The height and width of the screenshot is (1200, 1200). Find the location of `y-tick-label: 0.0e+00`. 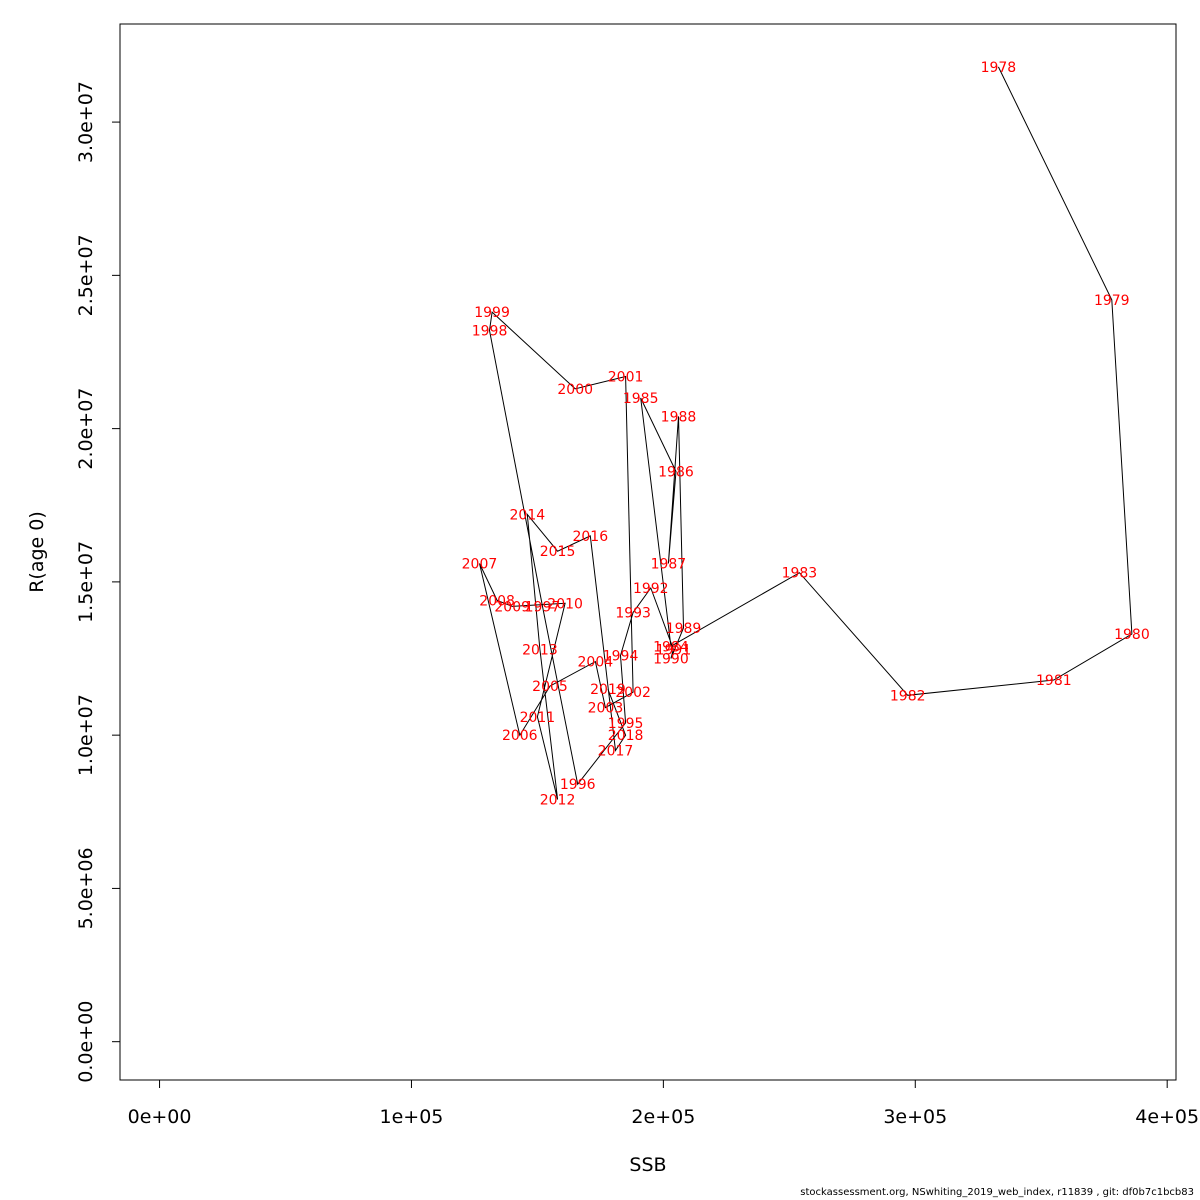

y-tick-label: 0.0e+00 is located at coordinates (86, 1042).